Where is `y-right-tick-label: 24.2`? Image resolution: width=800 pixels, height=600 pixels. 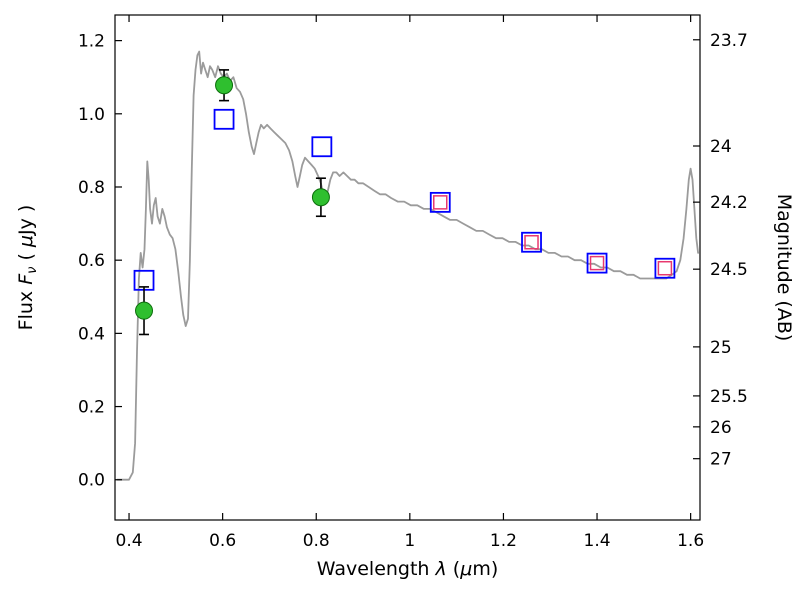
y-right-tick-label: 24.2 is located at coordinates (729, 203).